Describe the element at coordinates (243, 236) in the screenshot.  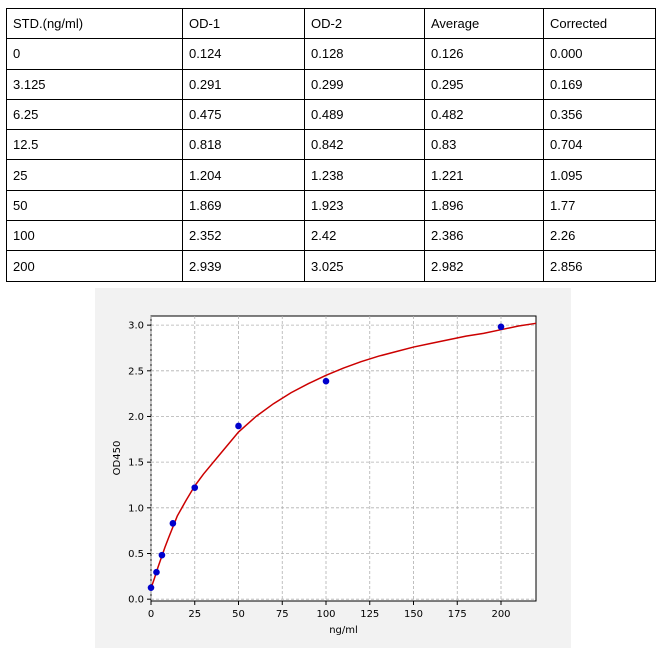
I see `table-cell: 2.352` at that location.